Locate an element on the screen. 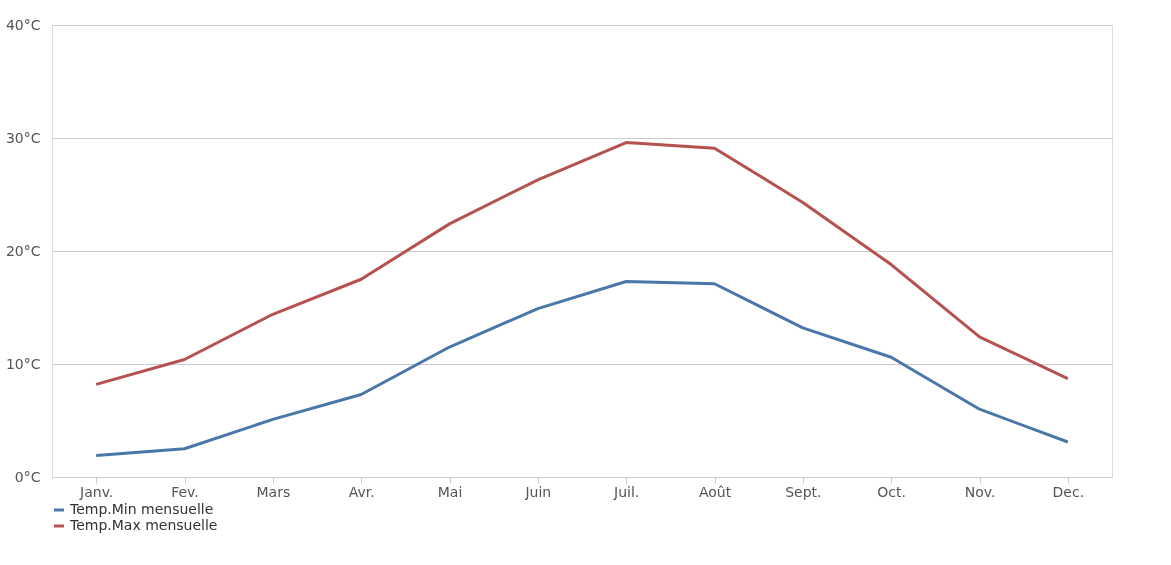  x-tick-label: Juil. is located at coordinates (626, 491).